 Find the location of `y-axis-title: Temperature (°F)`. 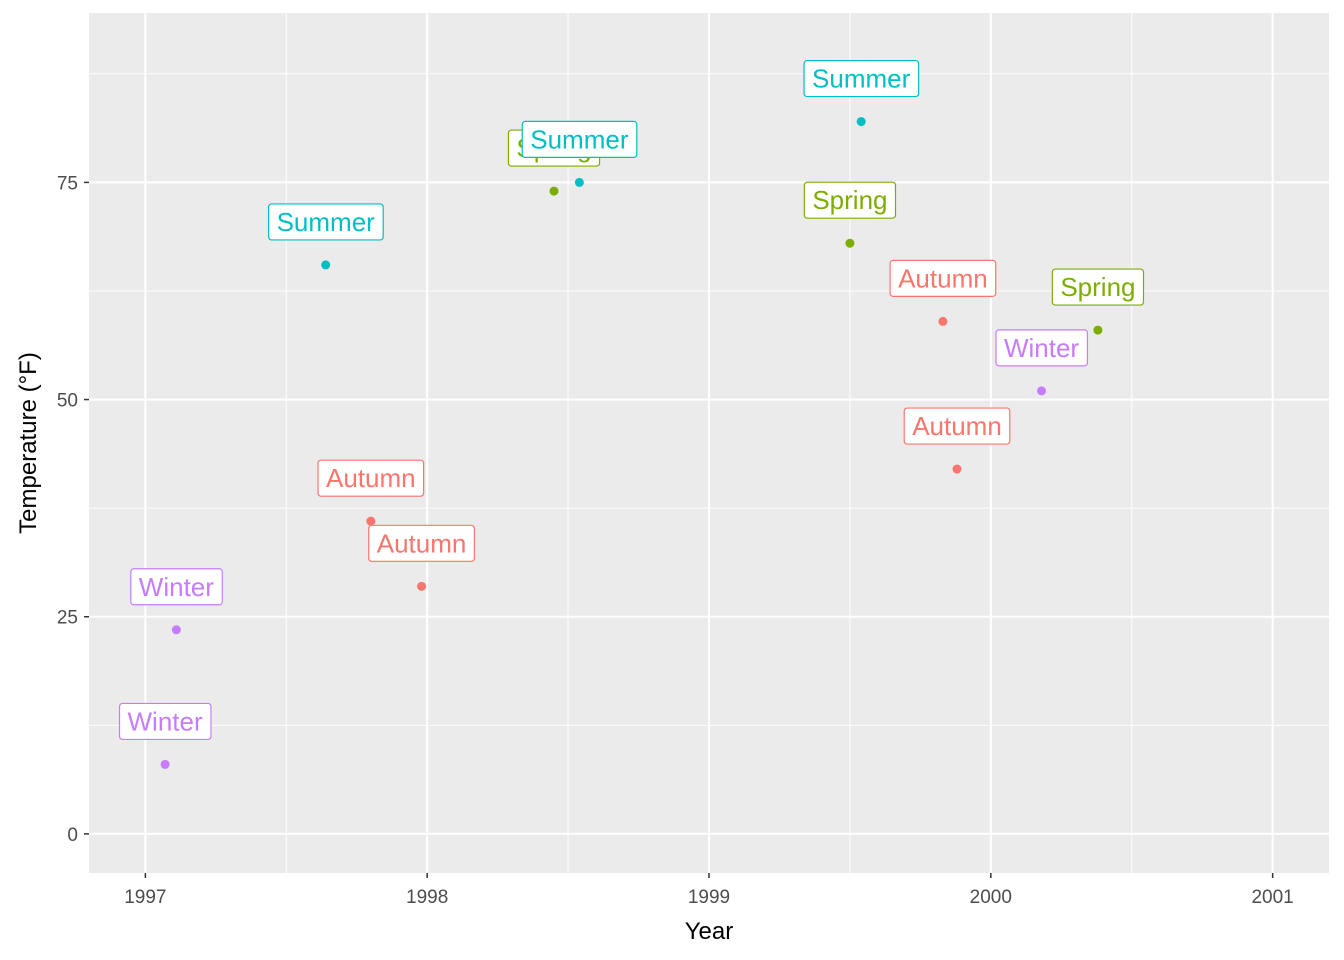

y-axis-title: Temperature (°F) is located at coordinates (28, 443).